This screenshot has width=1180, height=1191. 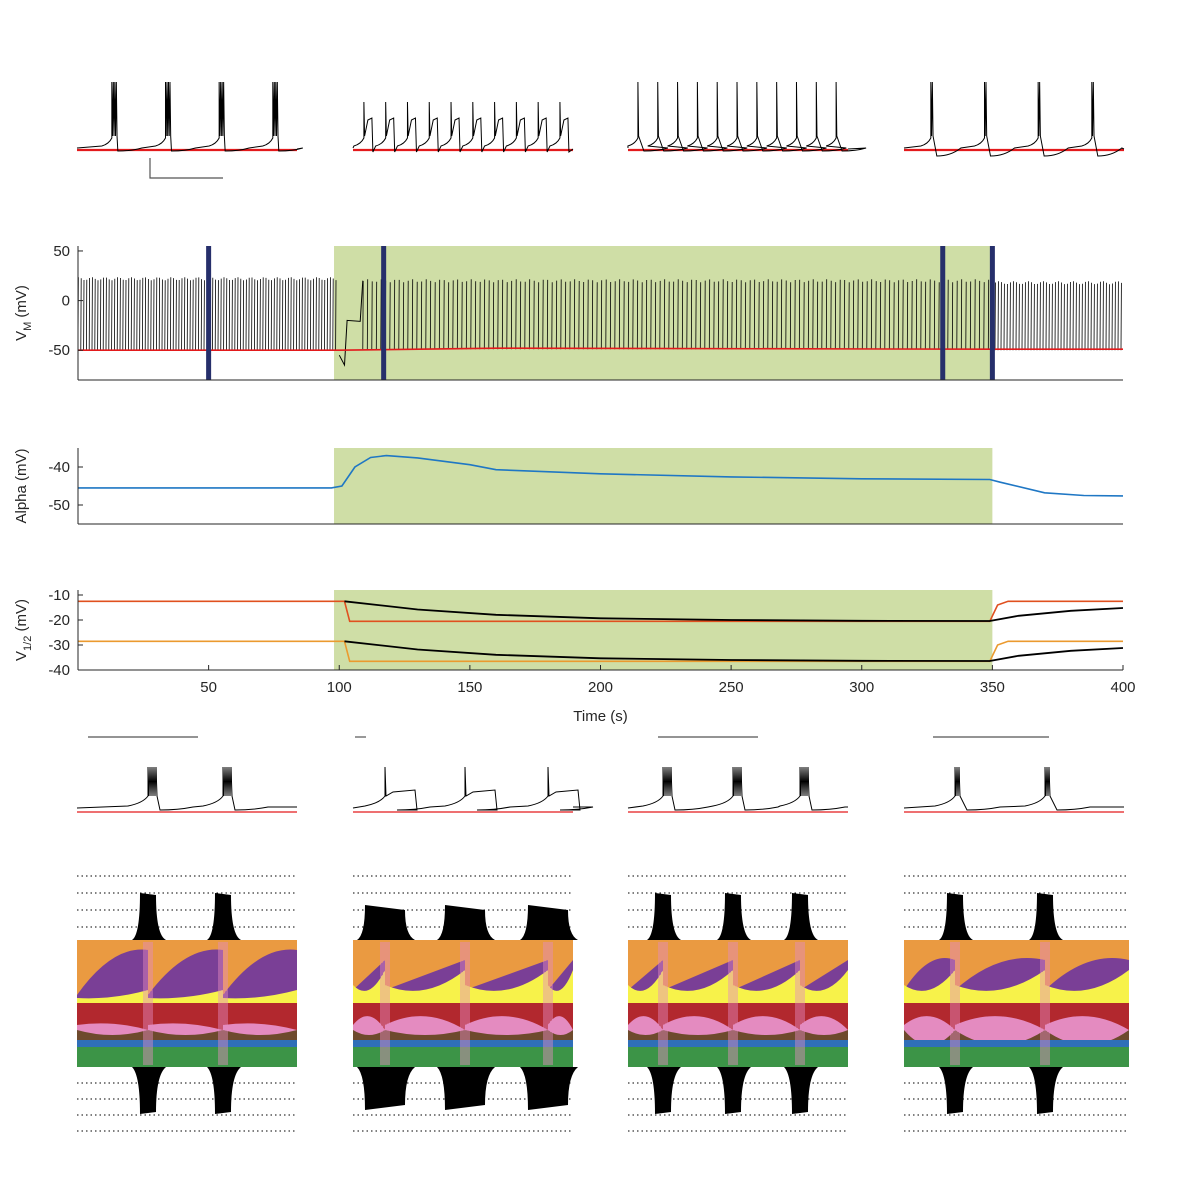 What do you see at coordinates (59, 595) in the screenshot?
I see `y-tick-label: -10` at bounding box center [59, 595].